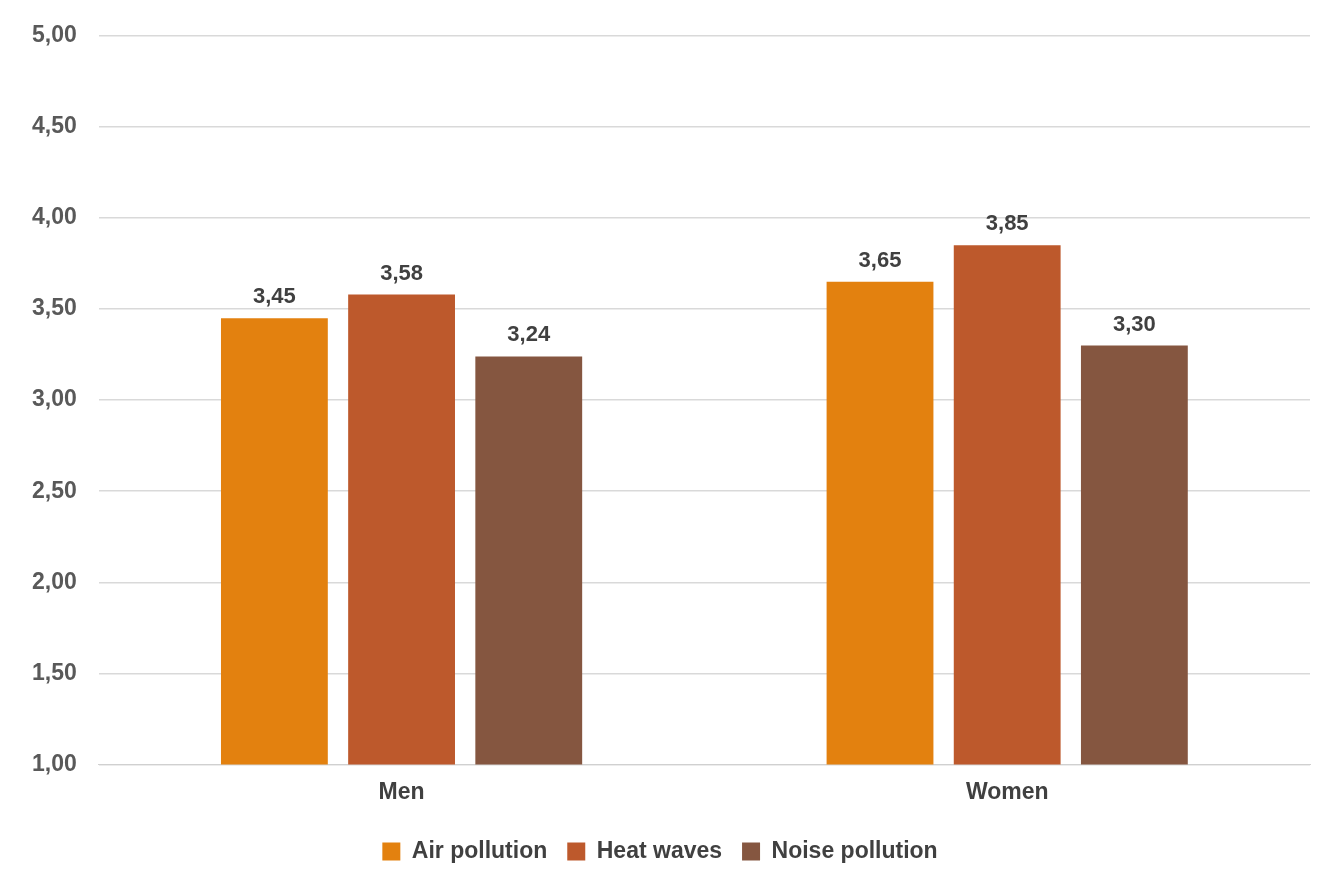 This screenshot has height=873, width=1340. Describe the element at coordinates (54, 34) in the screenshot. I see `y-tick-label: 5,00` at that location.